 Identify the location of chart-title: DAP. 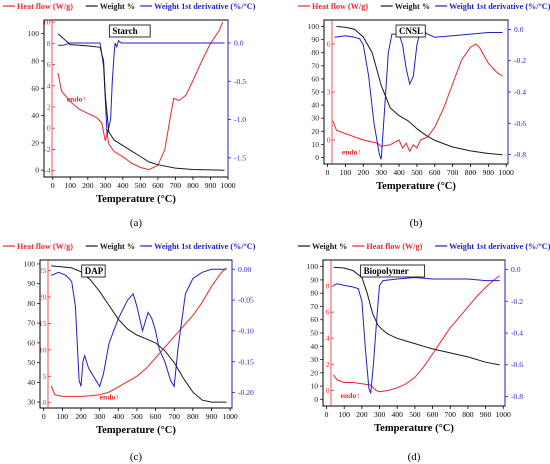
(94, 271).